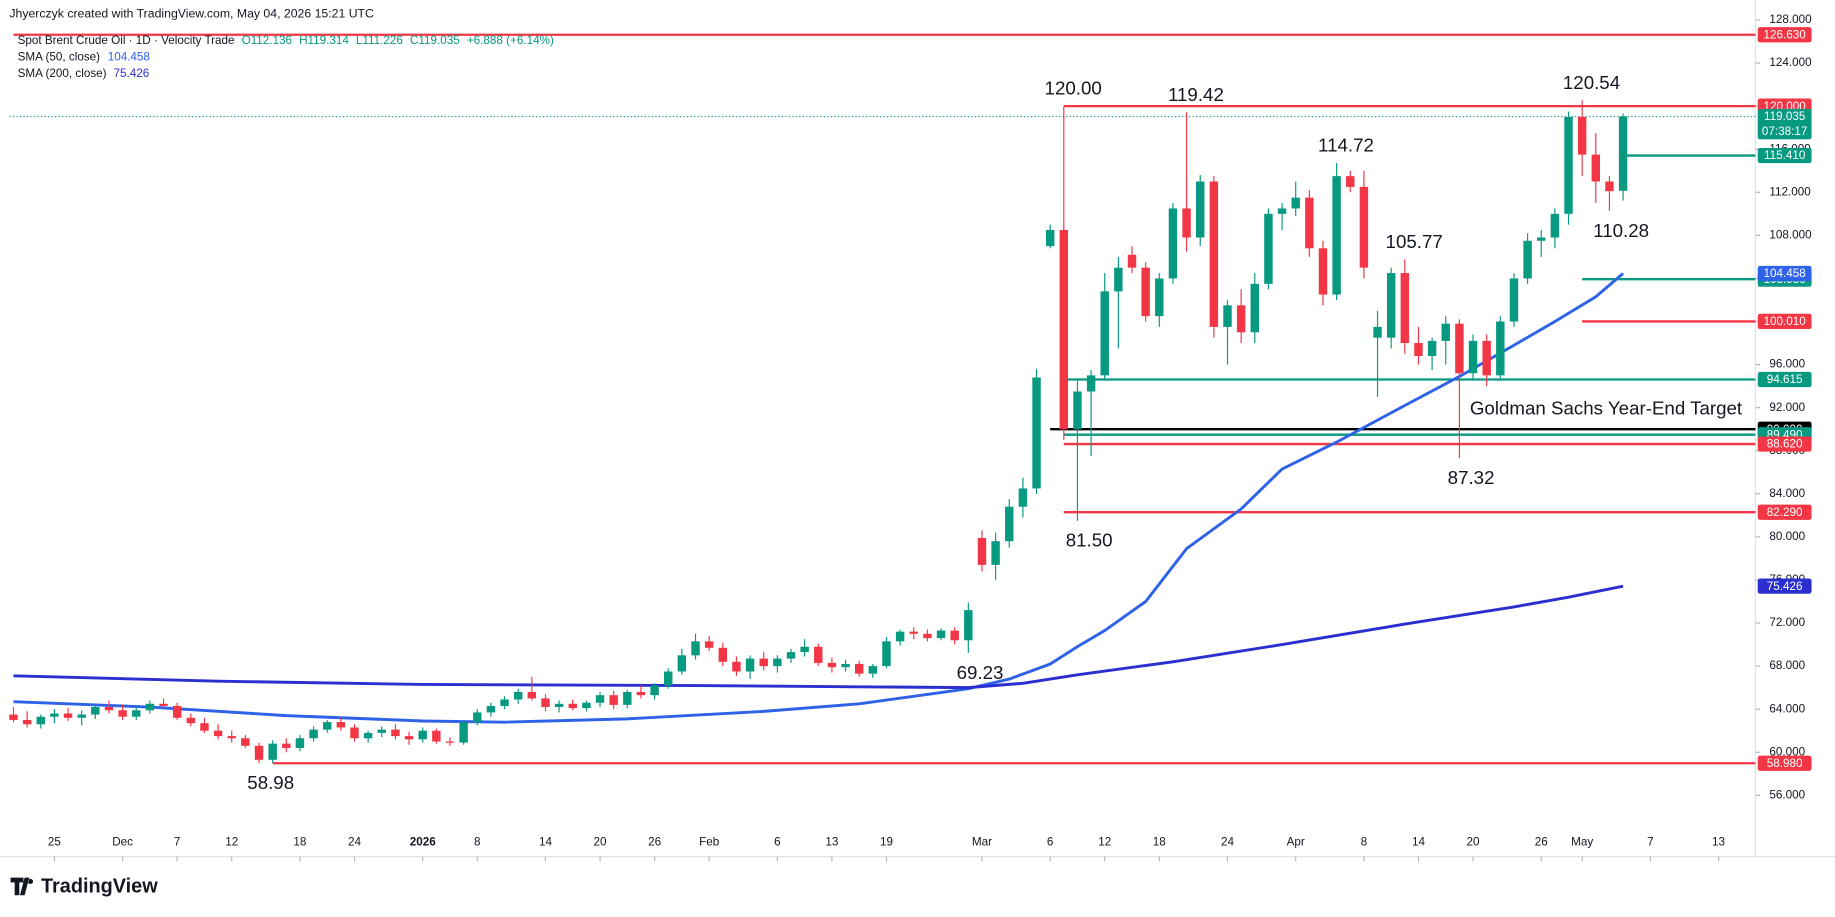 The image size is (1835, 917). What do you see at coordinates (1787, 364) in the screenshot?
I see `y-tick-label: 96.000` at bounding box center [1787, 364].